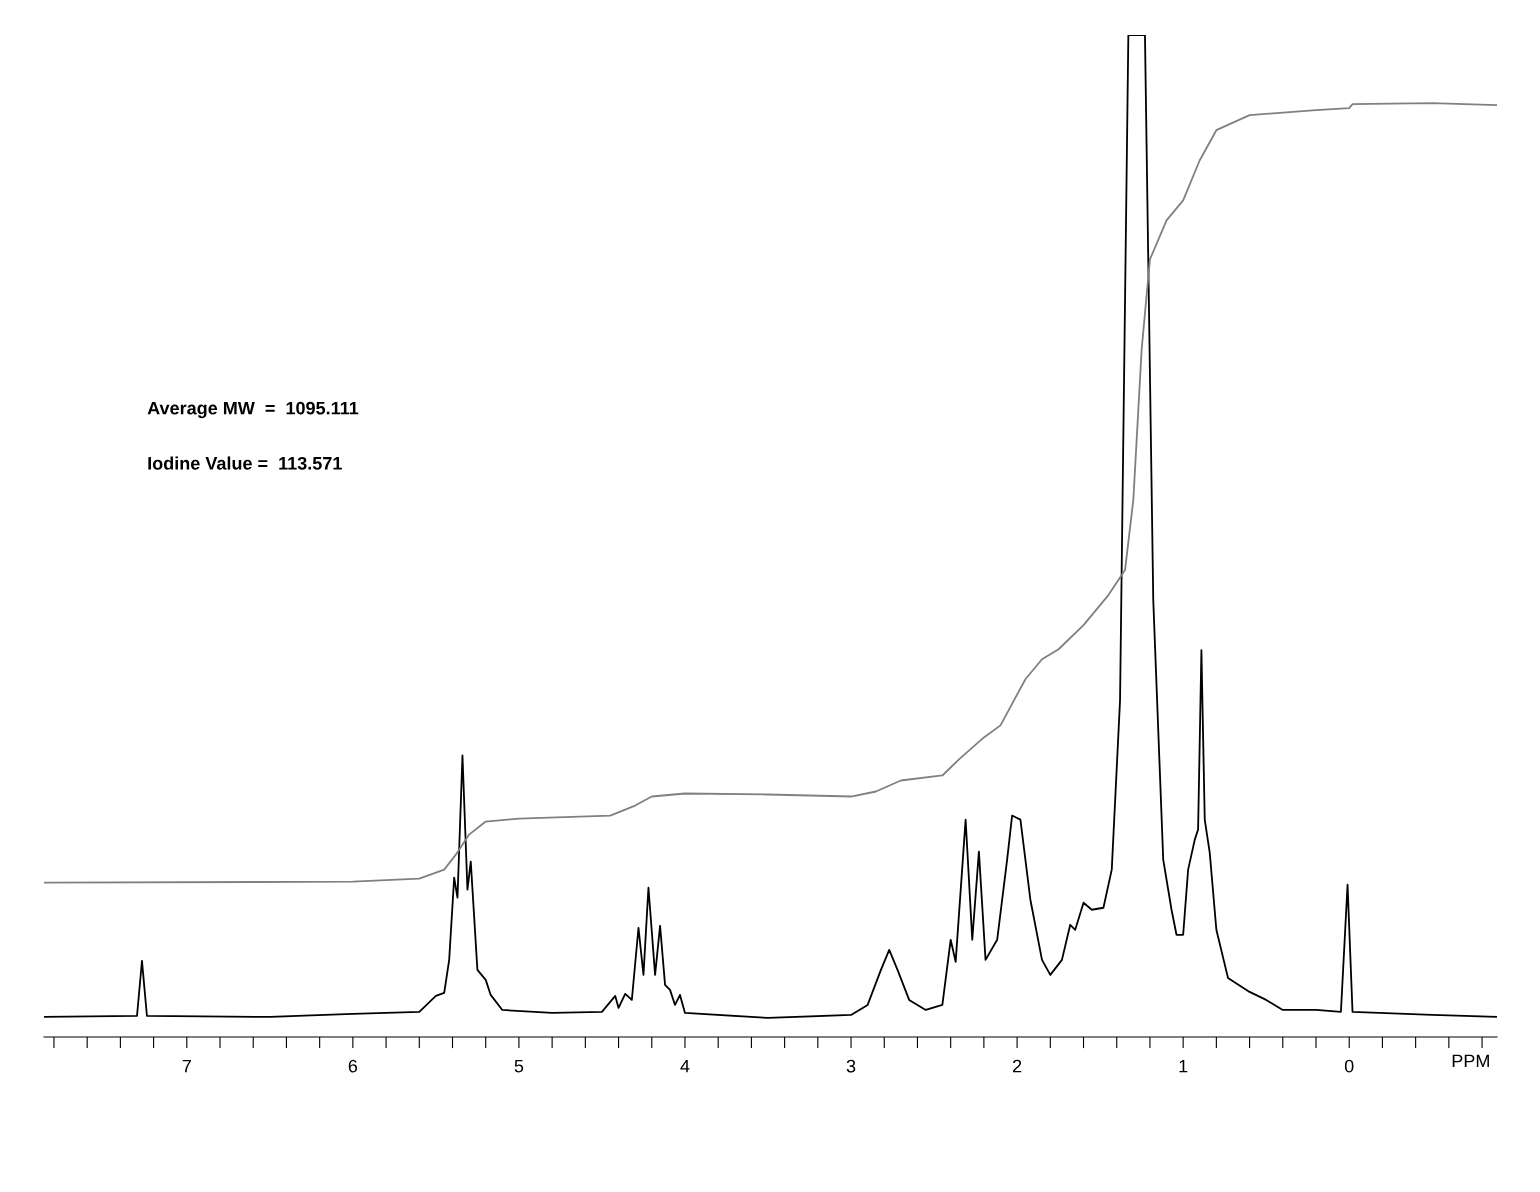 This screenshot has height=1192, width=1540. What do you see at coordinates (245, 463) in the screenshot?
I see `annotation: Iodine Value = 113.571` at bounding box center [245, 463].